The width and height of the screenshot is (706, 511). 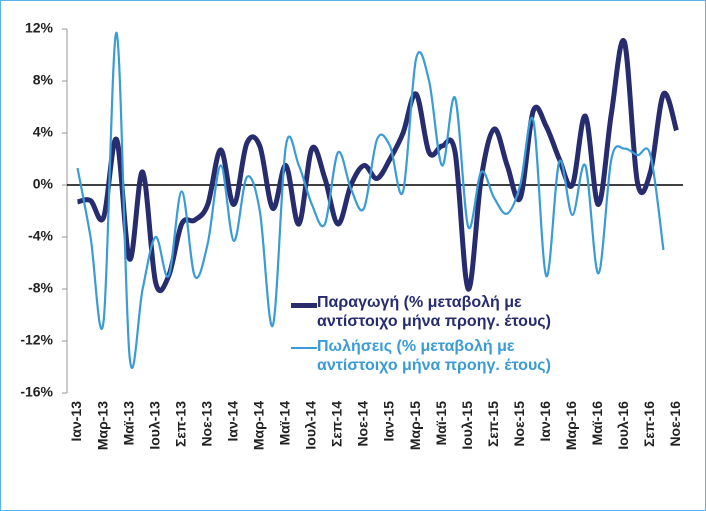 What do you see at coordinates (180, 424) in the screenshot?
I see `x-tick-label: Σεπ-13` at bounding box center [180, 424].